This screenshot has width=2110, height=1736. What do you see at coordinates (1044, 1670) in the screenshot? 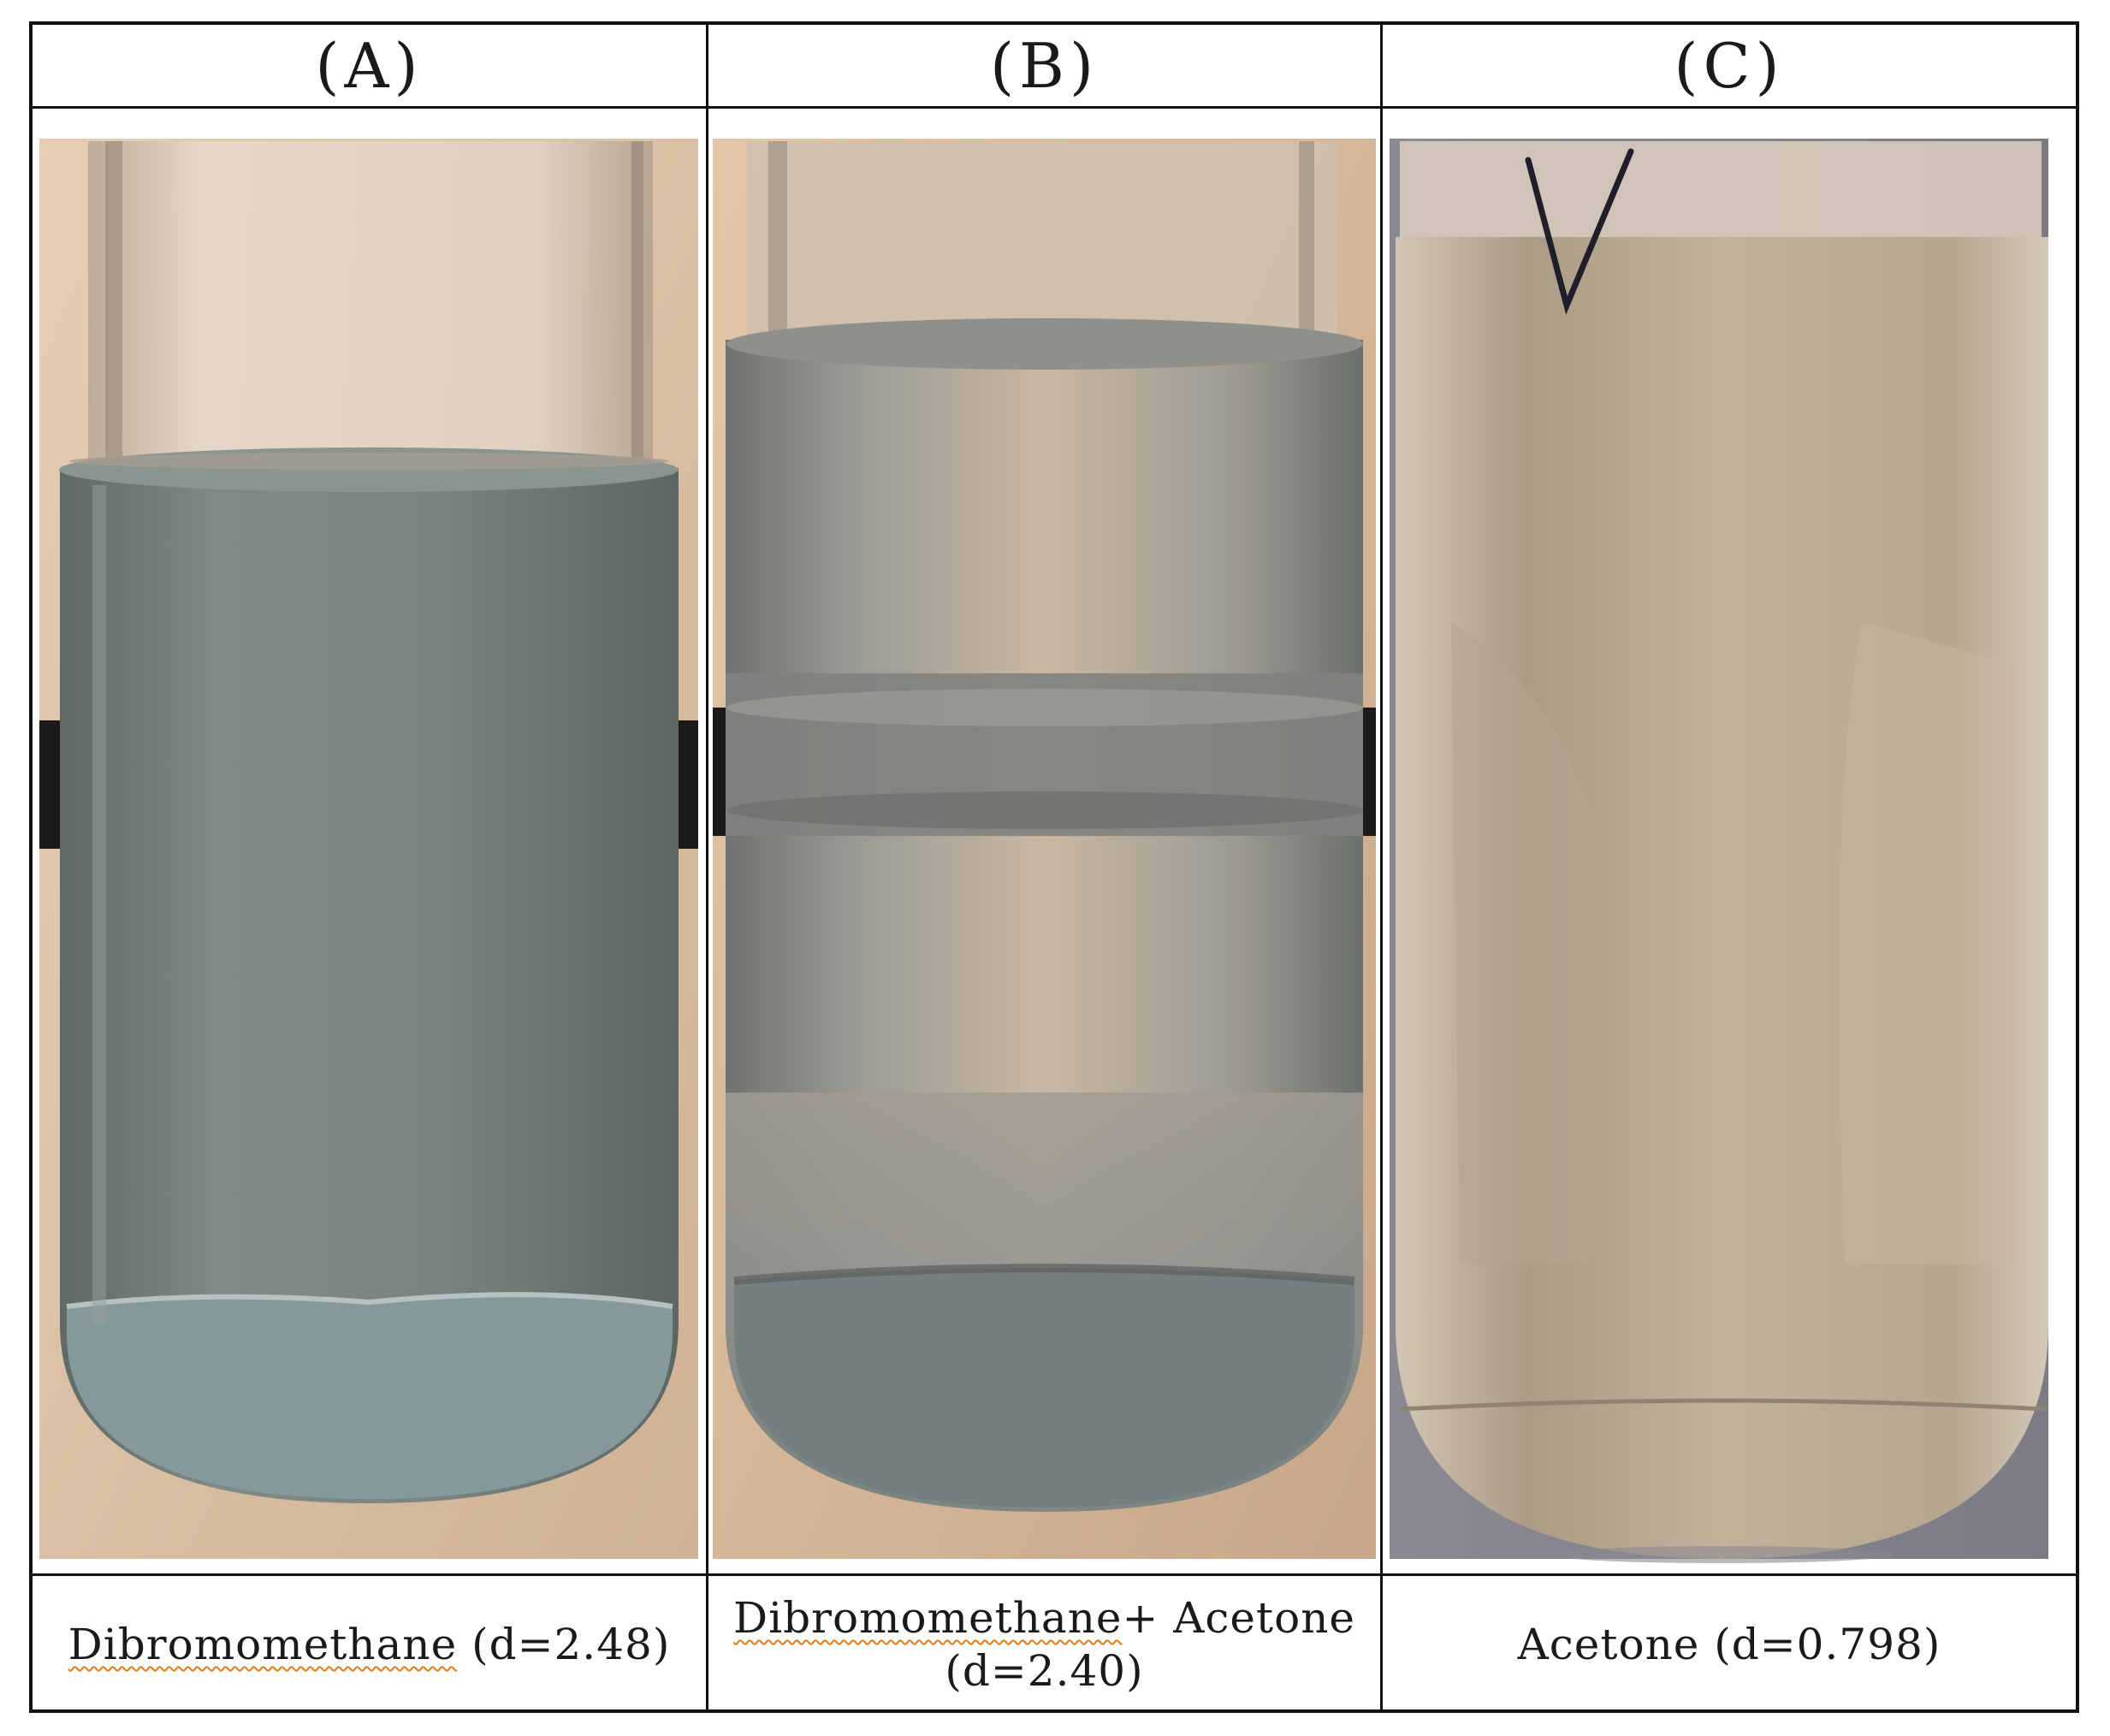
I see `panel-b-caption-density: (d=2.40)` at bounding box center [1044, 1670].